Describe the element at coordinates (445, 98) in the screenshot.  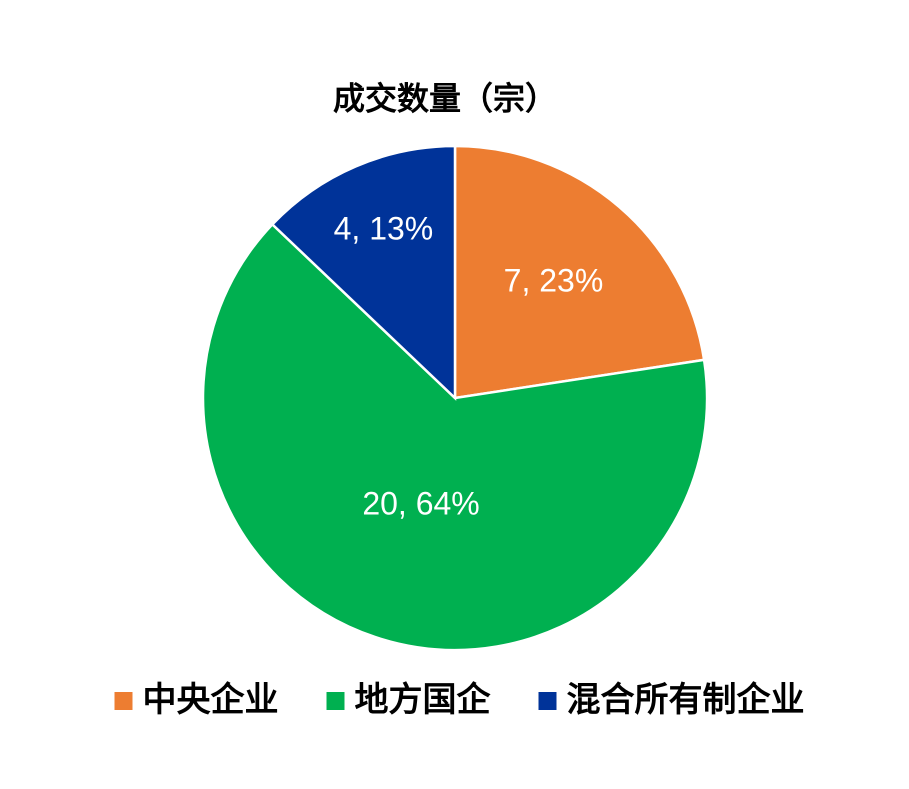
I see `chart-title: 成交数量（宗）` at that location.